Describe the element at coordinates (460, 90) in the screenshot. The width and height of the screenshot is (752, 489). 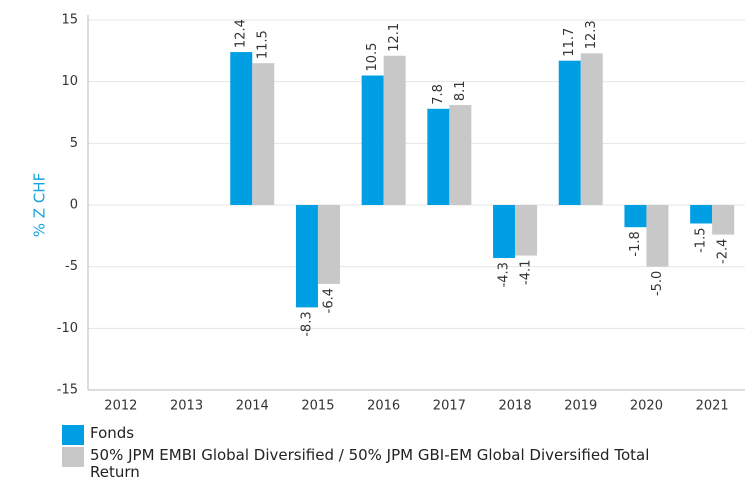
I see `value-label: 8.1` at that location.